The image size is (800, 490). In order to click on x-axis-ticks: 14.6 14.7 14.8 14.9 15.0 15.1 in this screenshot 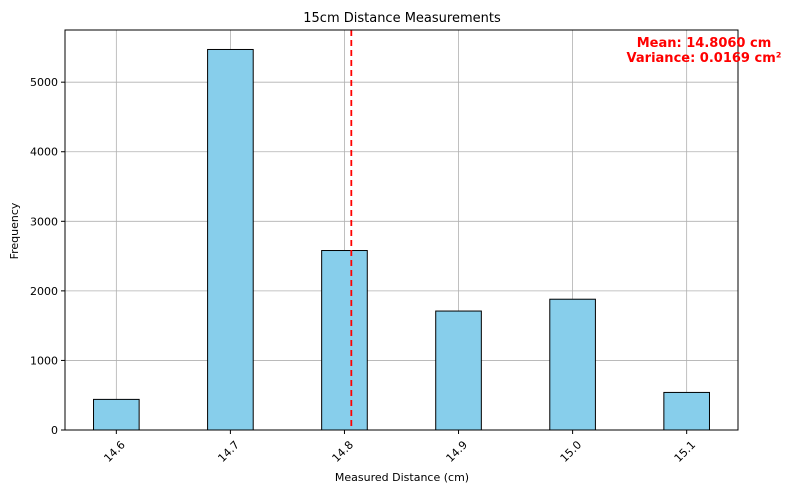, I will do `click(399, 447)`.